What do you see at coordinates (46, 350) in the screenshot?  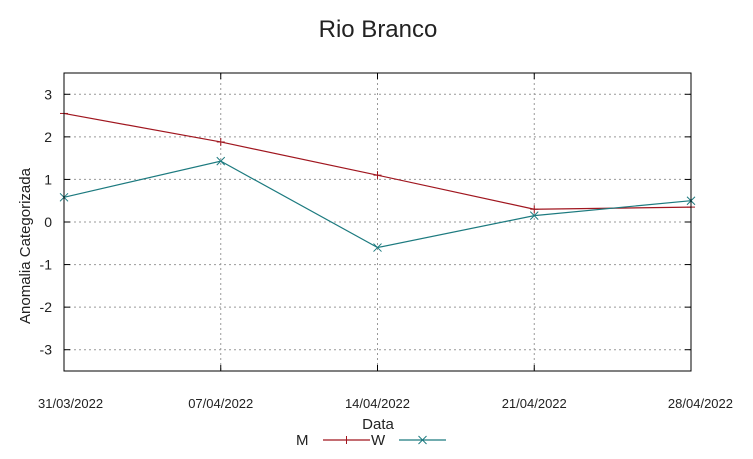 I see `y-tick-label: -3` at bounding box center [46, 350].